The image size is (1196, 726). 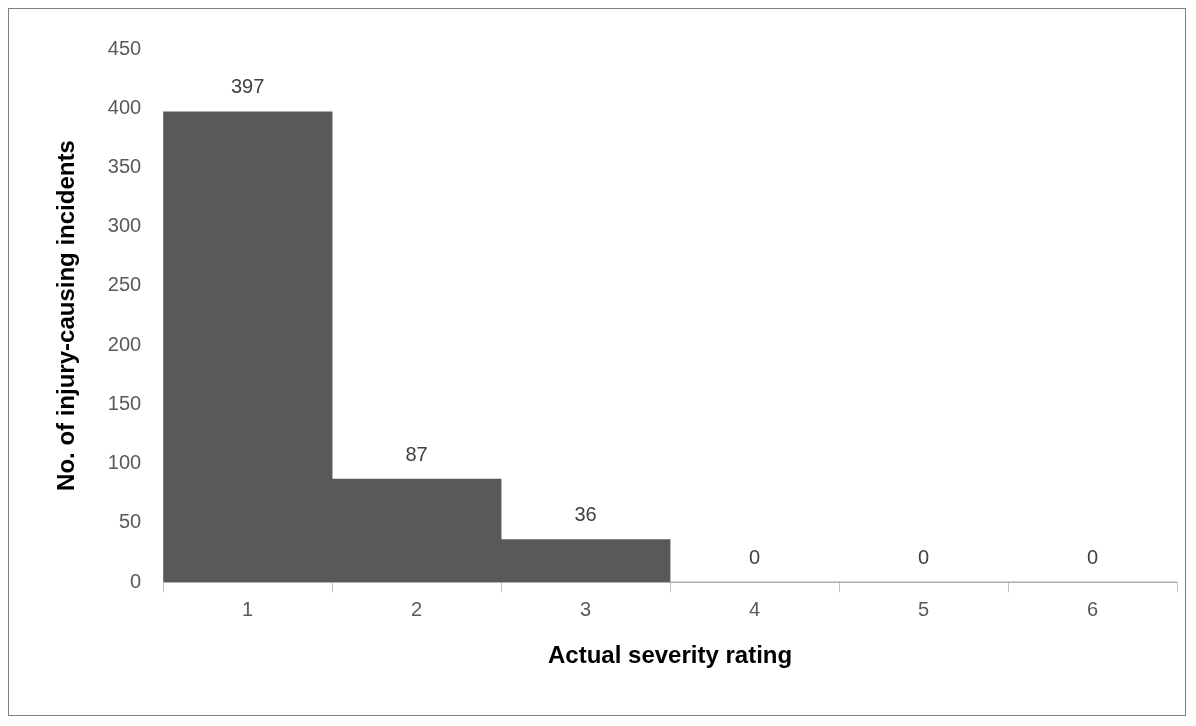 What do you see at coordinates (585, 514) in the screenshot?
I see `data-label: 36` at bounding box center [585, 514].